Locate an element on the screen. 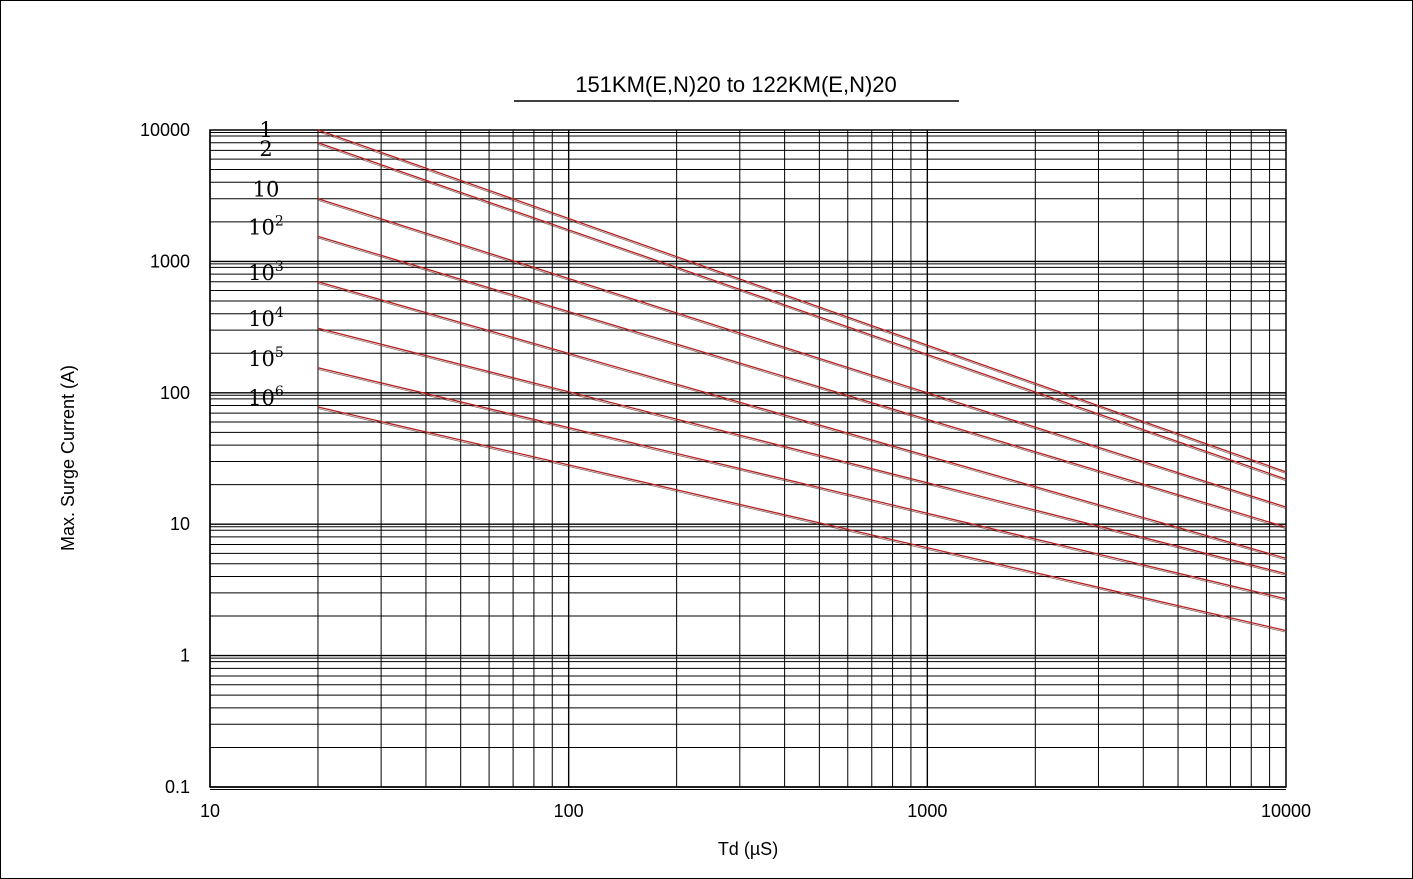 This screenshot has height=879, width=1413. y-tick-label: 10 is located at coordinates (180, 524).